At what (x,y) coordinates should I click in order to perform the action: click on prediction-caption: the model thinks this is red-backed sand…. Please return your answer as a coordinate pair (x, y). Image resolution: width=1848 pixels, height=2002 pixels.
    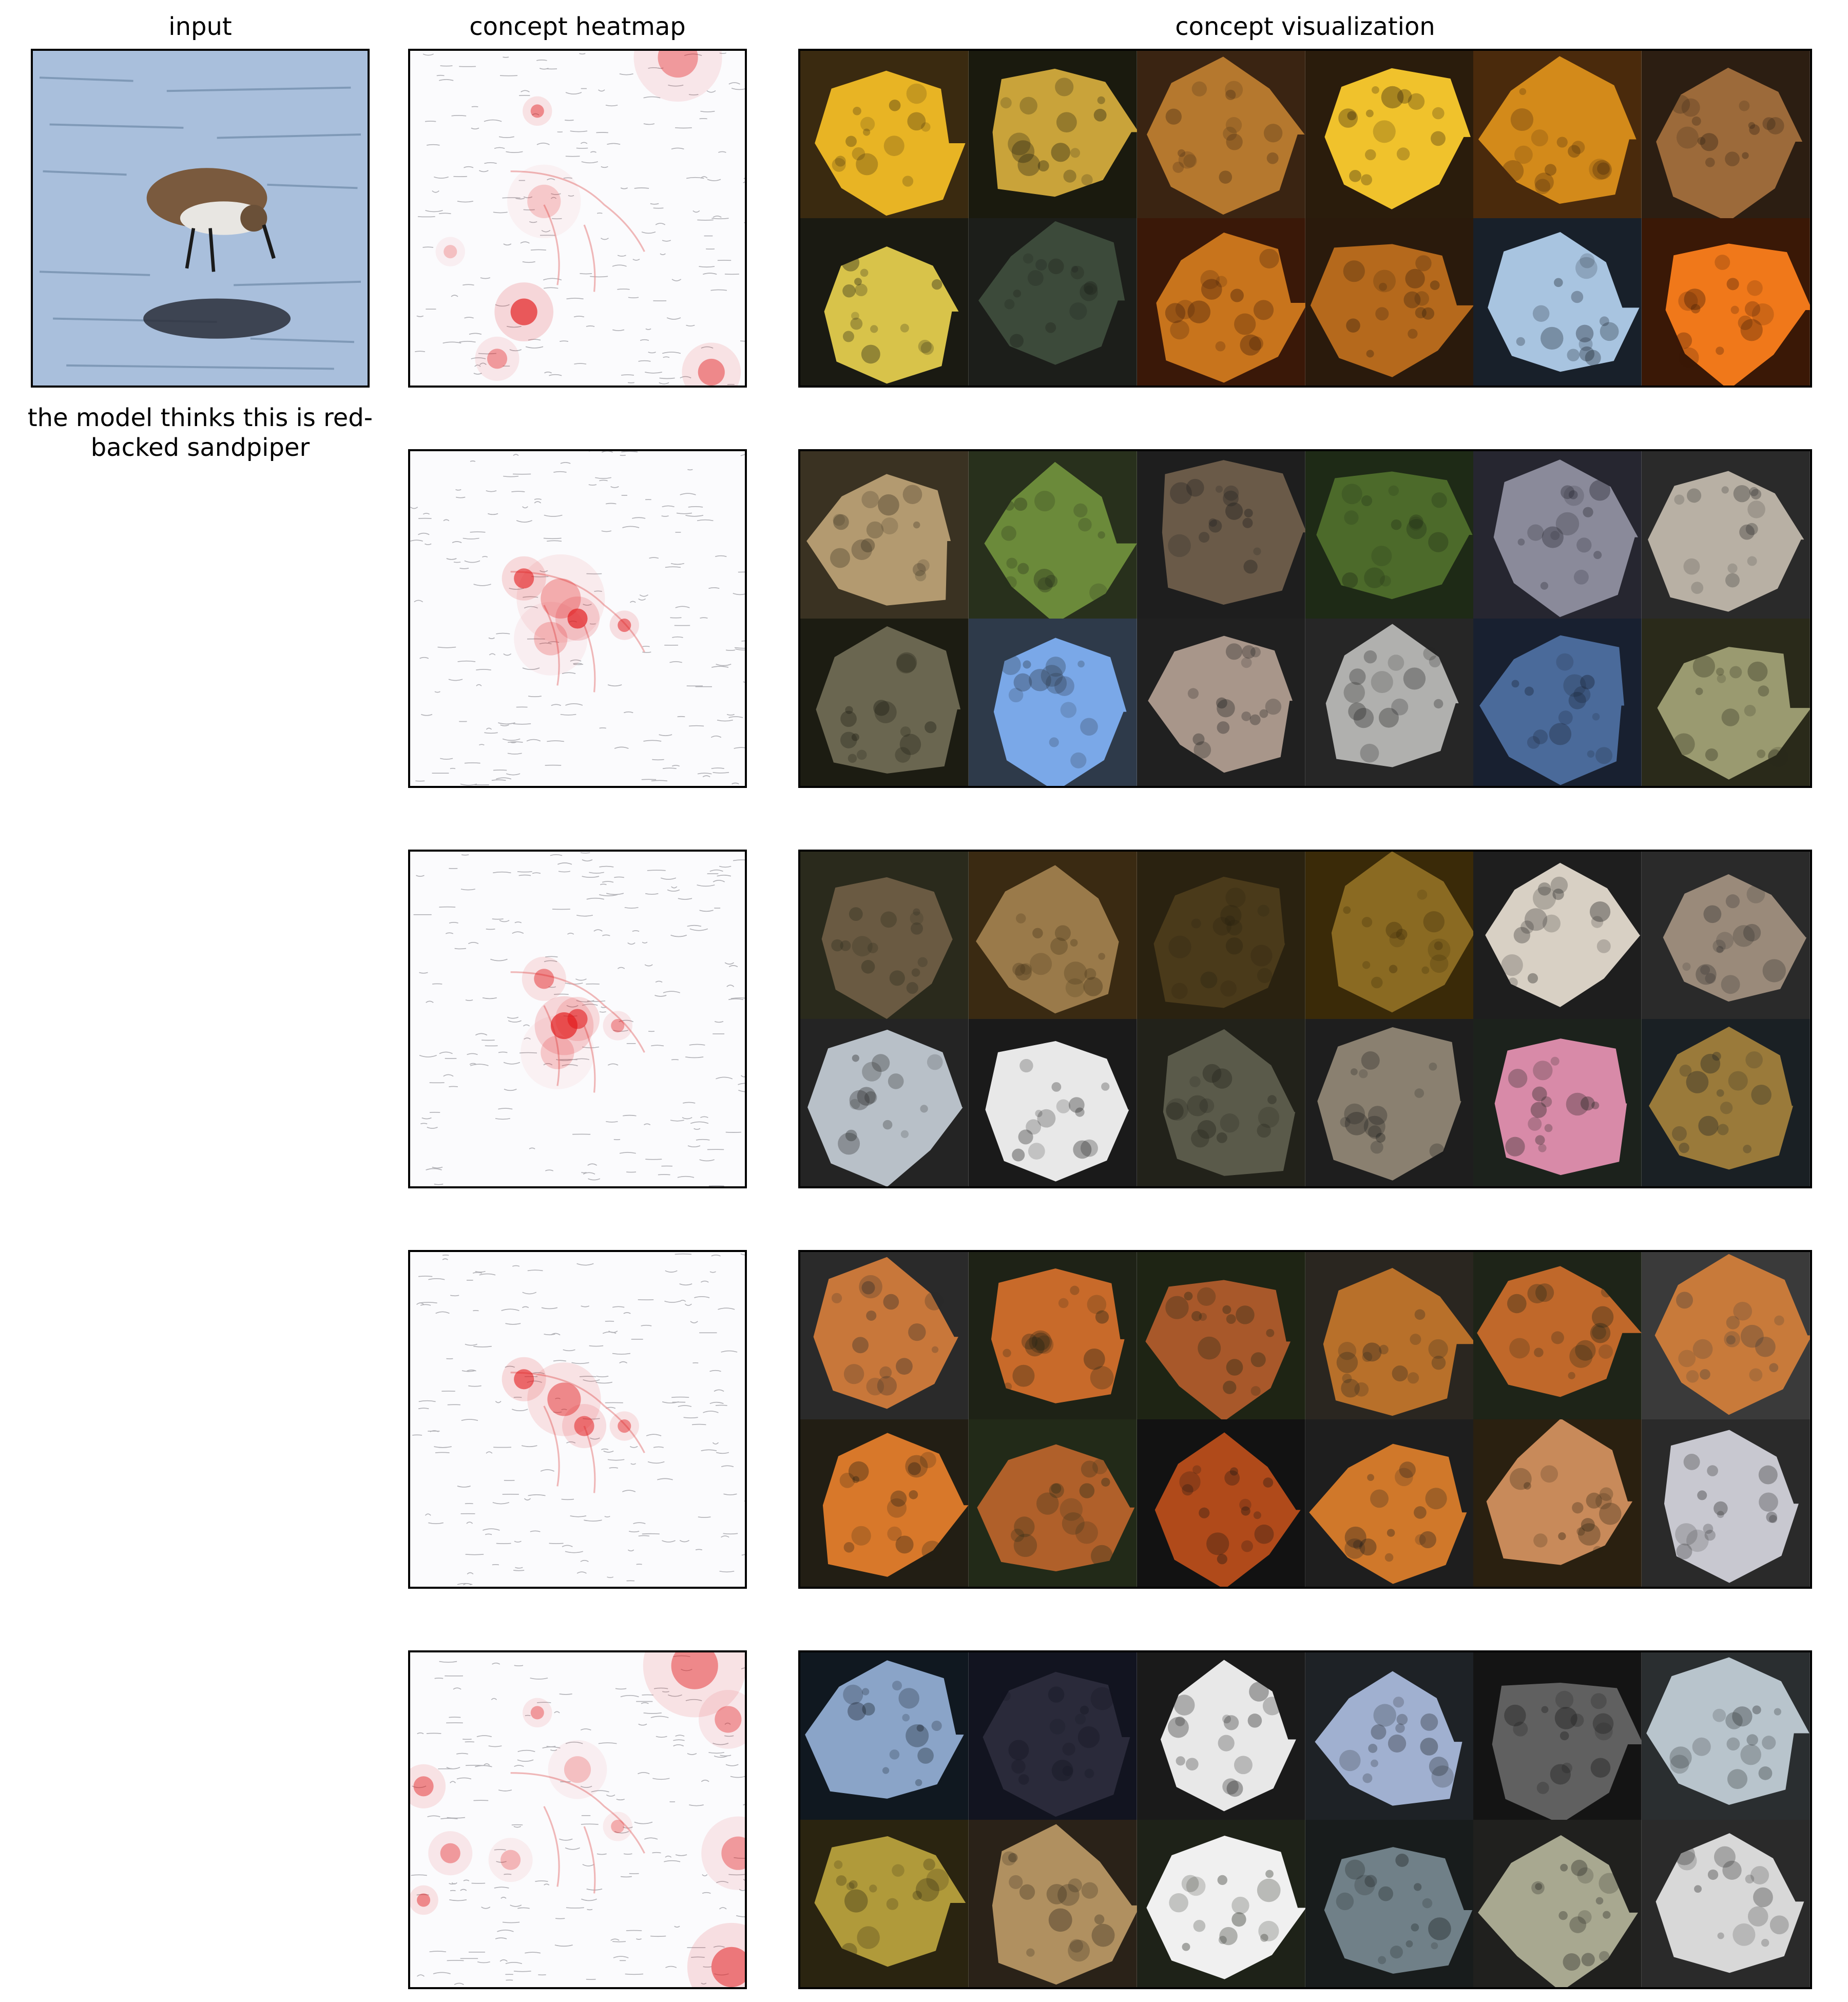
    Looking at the image, I should click on (200, 432).